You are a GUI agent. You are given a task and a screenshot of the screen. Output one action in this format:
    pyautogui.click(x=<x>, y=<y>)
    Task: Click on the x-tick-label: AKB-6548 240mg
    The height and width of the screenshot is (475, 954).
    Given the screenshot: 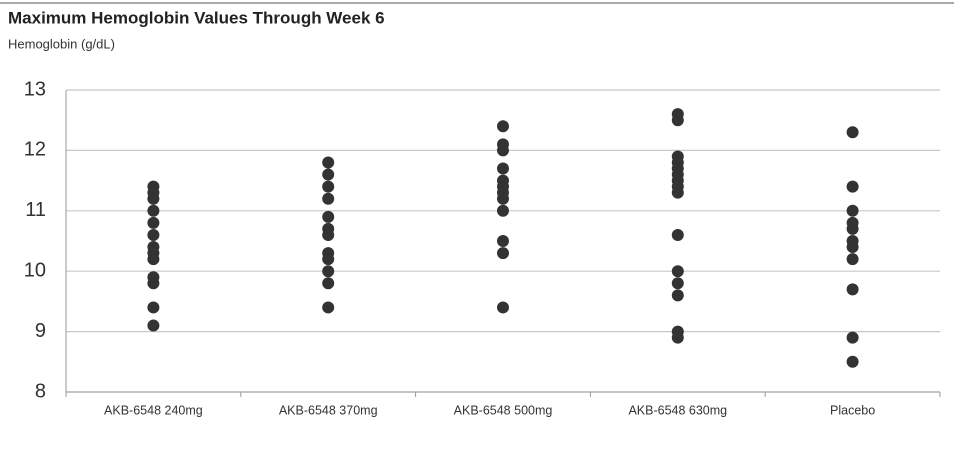 What is the action you would take?
    pyautogui.click(x=153, y=410)
    